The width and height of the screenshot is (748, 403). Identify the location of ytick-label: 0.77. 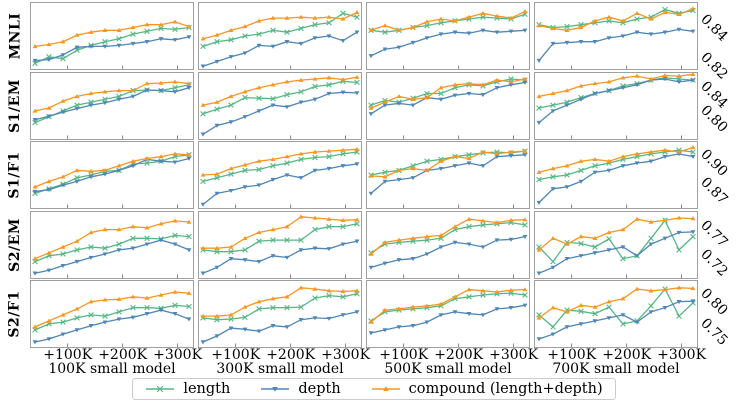
(714, 234).